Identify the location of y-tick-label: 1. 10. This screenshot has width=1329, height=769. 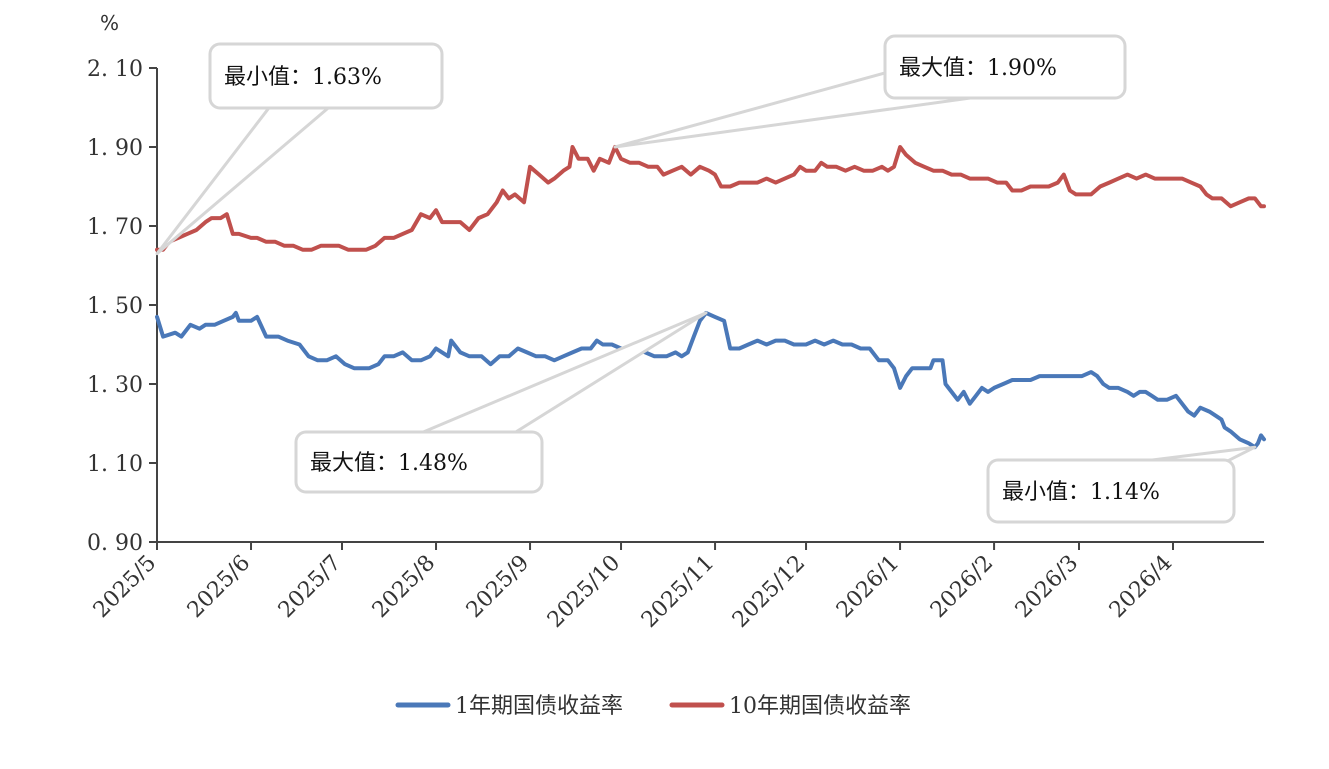
(115, 464).